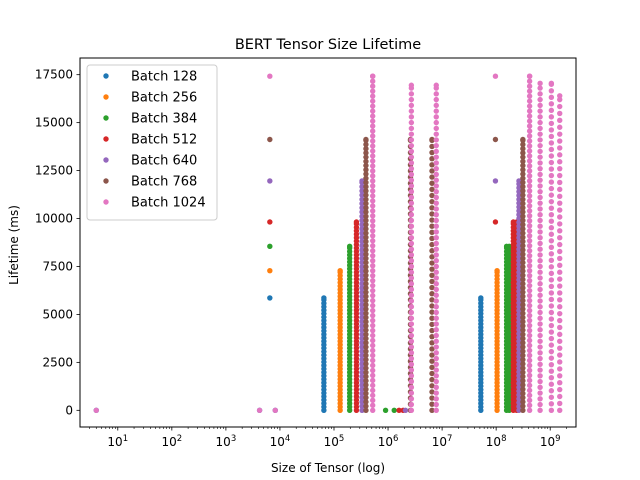 This screenshot has height=480, width=640. What do you see at coordinates (57, 314) in the screenshot?
I see `y-tick-label: 5000` at bounding box center [57, 314].